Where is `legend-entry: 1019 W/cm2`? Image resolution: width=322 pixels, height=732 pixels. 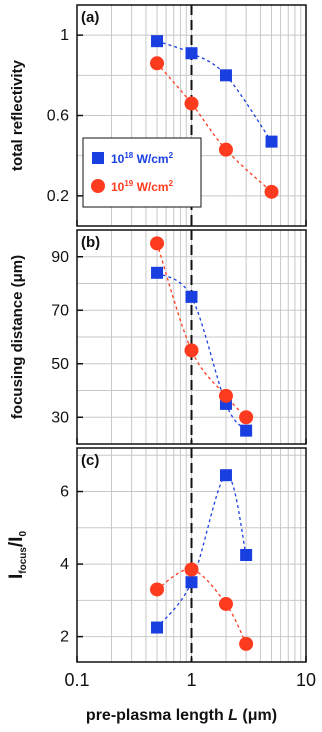
legend-entry: 1019 W/cm2 is located at coordinates (142, 186).